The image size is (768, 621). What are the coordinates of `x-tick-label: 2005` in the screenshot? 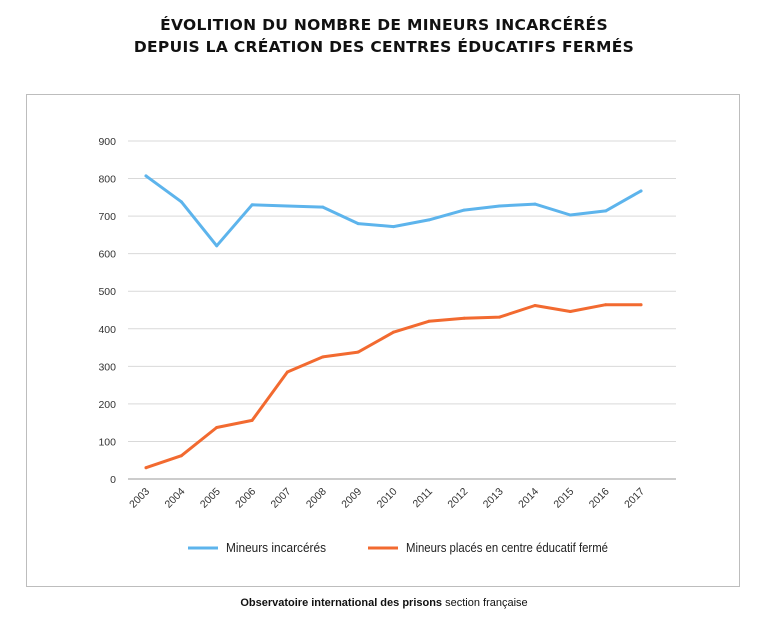 It's located at (210, 498).